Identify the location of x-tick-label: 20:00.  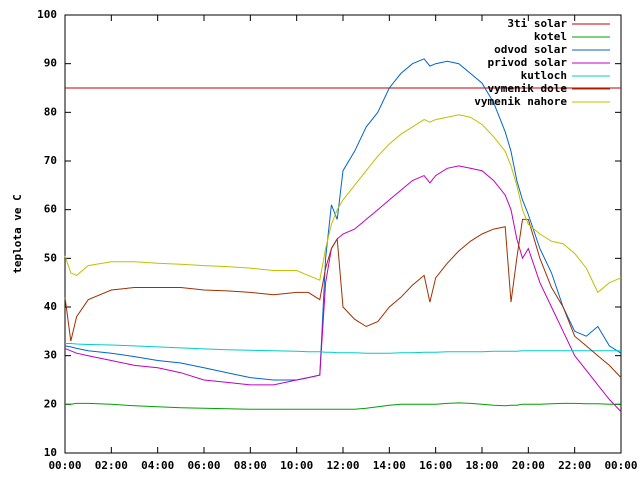
(528, 465).